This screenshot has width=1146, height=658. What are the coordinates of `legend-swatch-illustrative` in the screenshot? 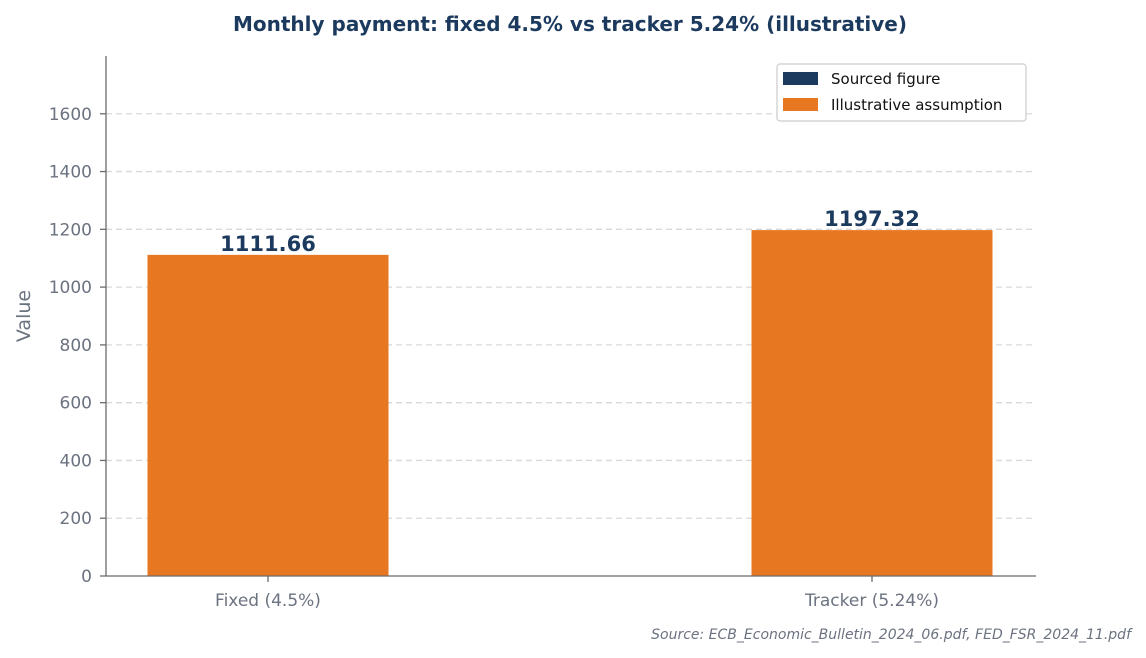 It's located at (800, 104).